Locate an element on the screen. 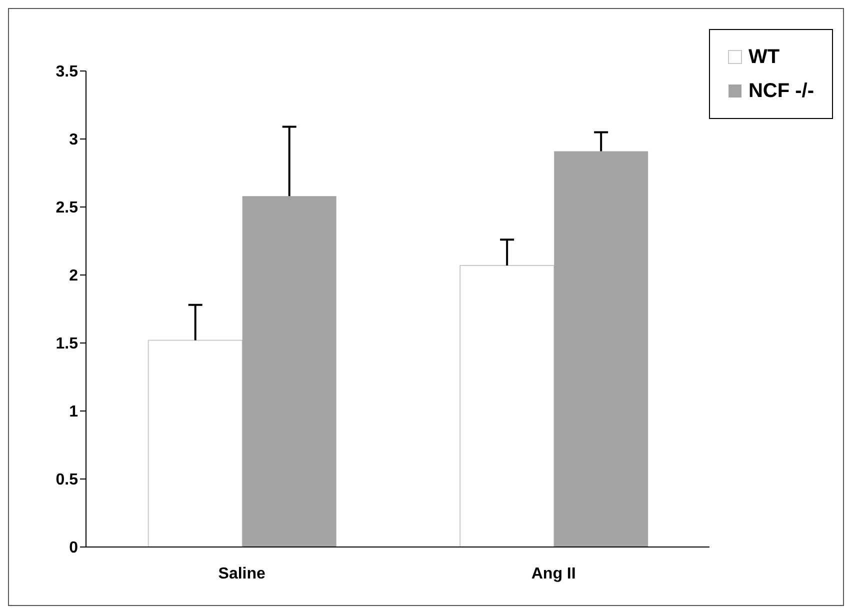 The height and width of the screenshot is (614, 852). x-tick-label: Saline is located at coordinates (242, 573).